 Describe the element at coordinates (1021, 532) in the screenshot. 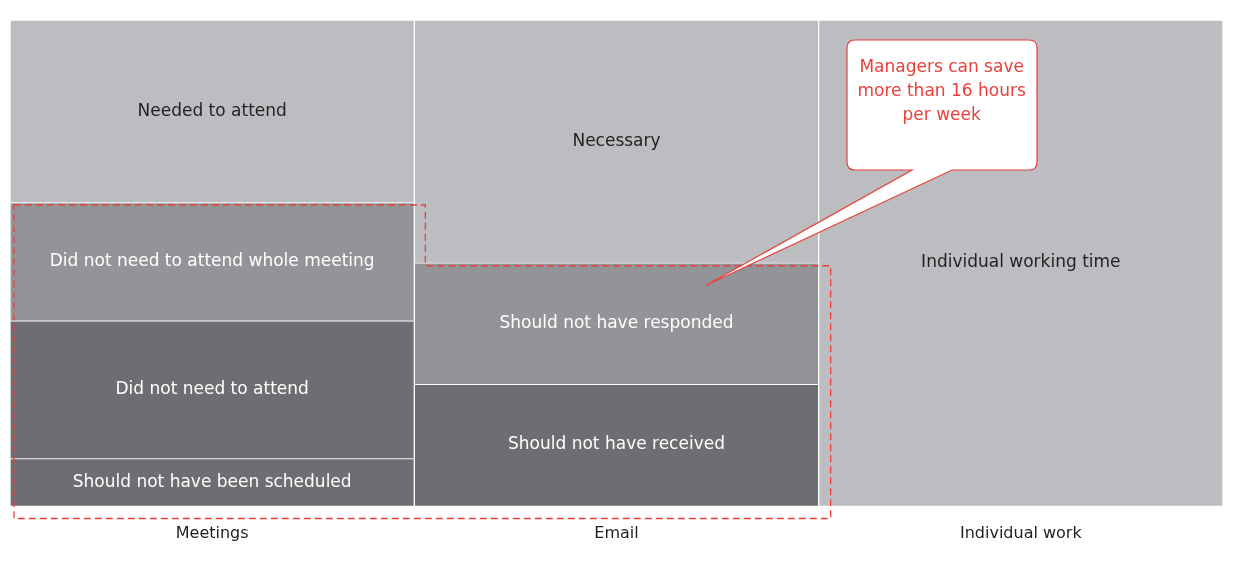

I see `x-tick-label: Individual work` at that location.